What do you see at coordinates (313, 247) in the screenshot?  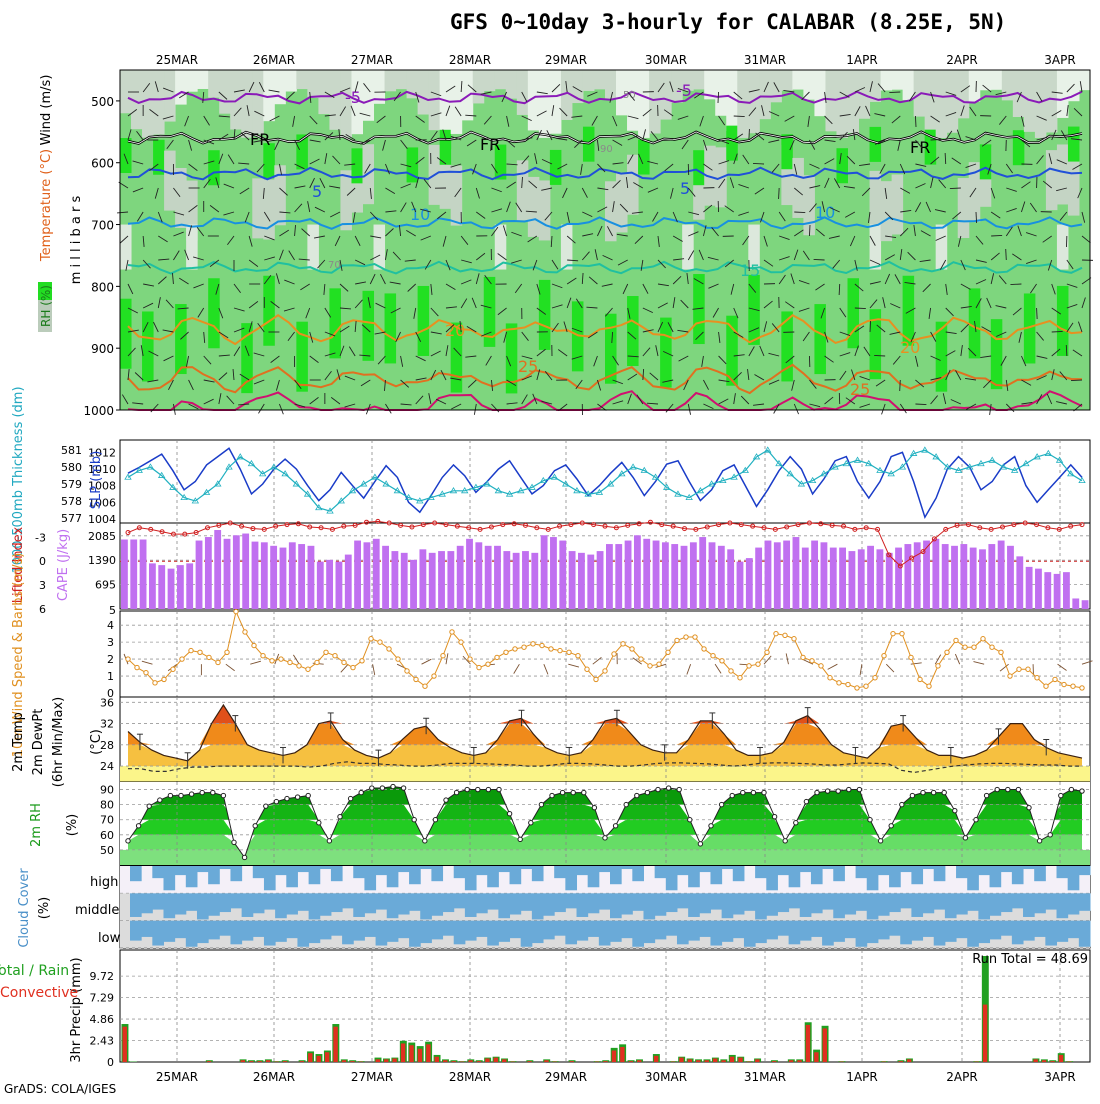 I see `rh-light-cell` at bounding box center [313, 247].